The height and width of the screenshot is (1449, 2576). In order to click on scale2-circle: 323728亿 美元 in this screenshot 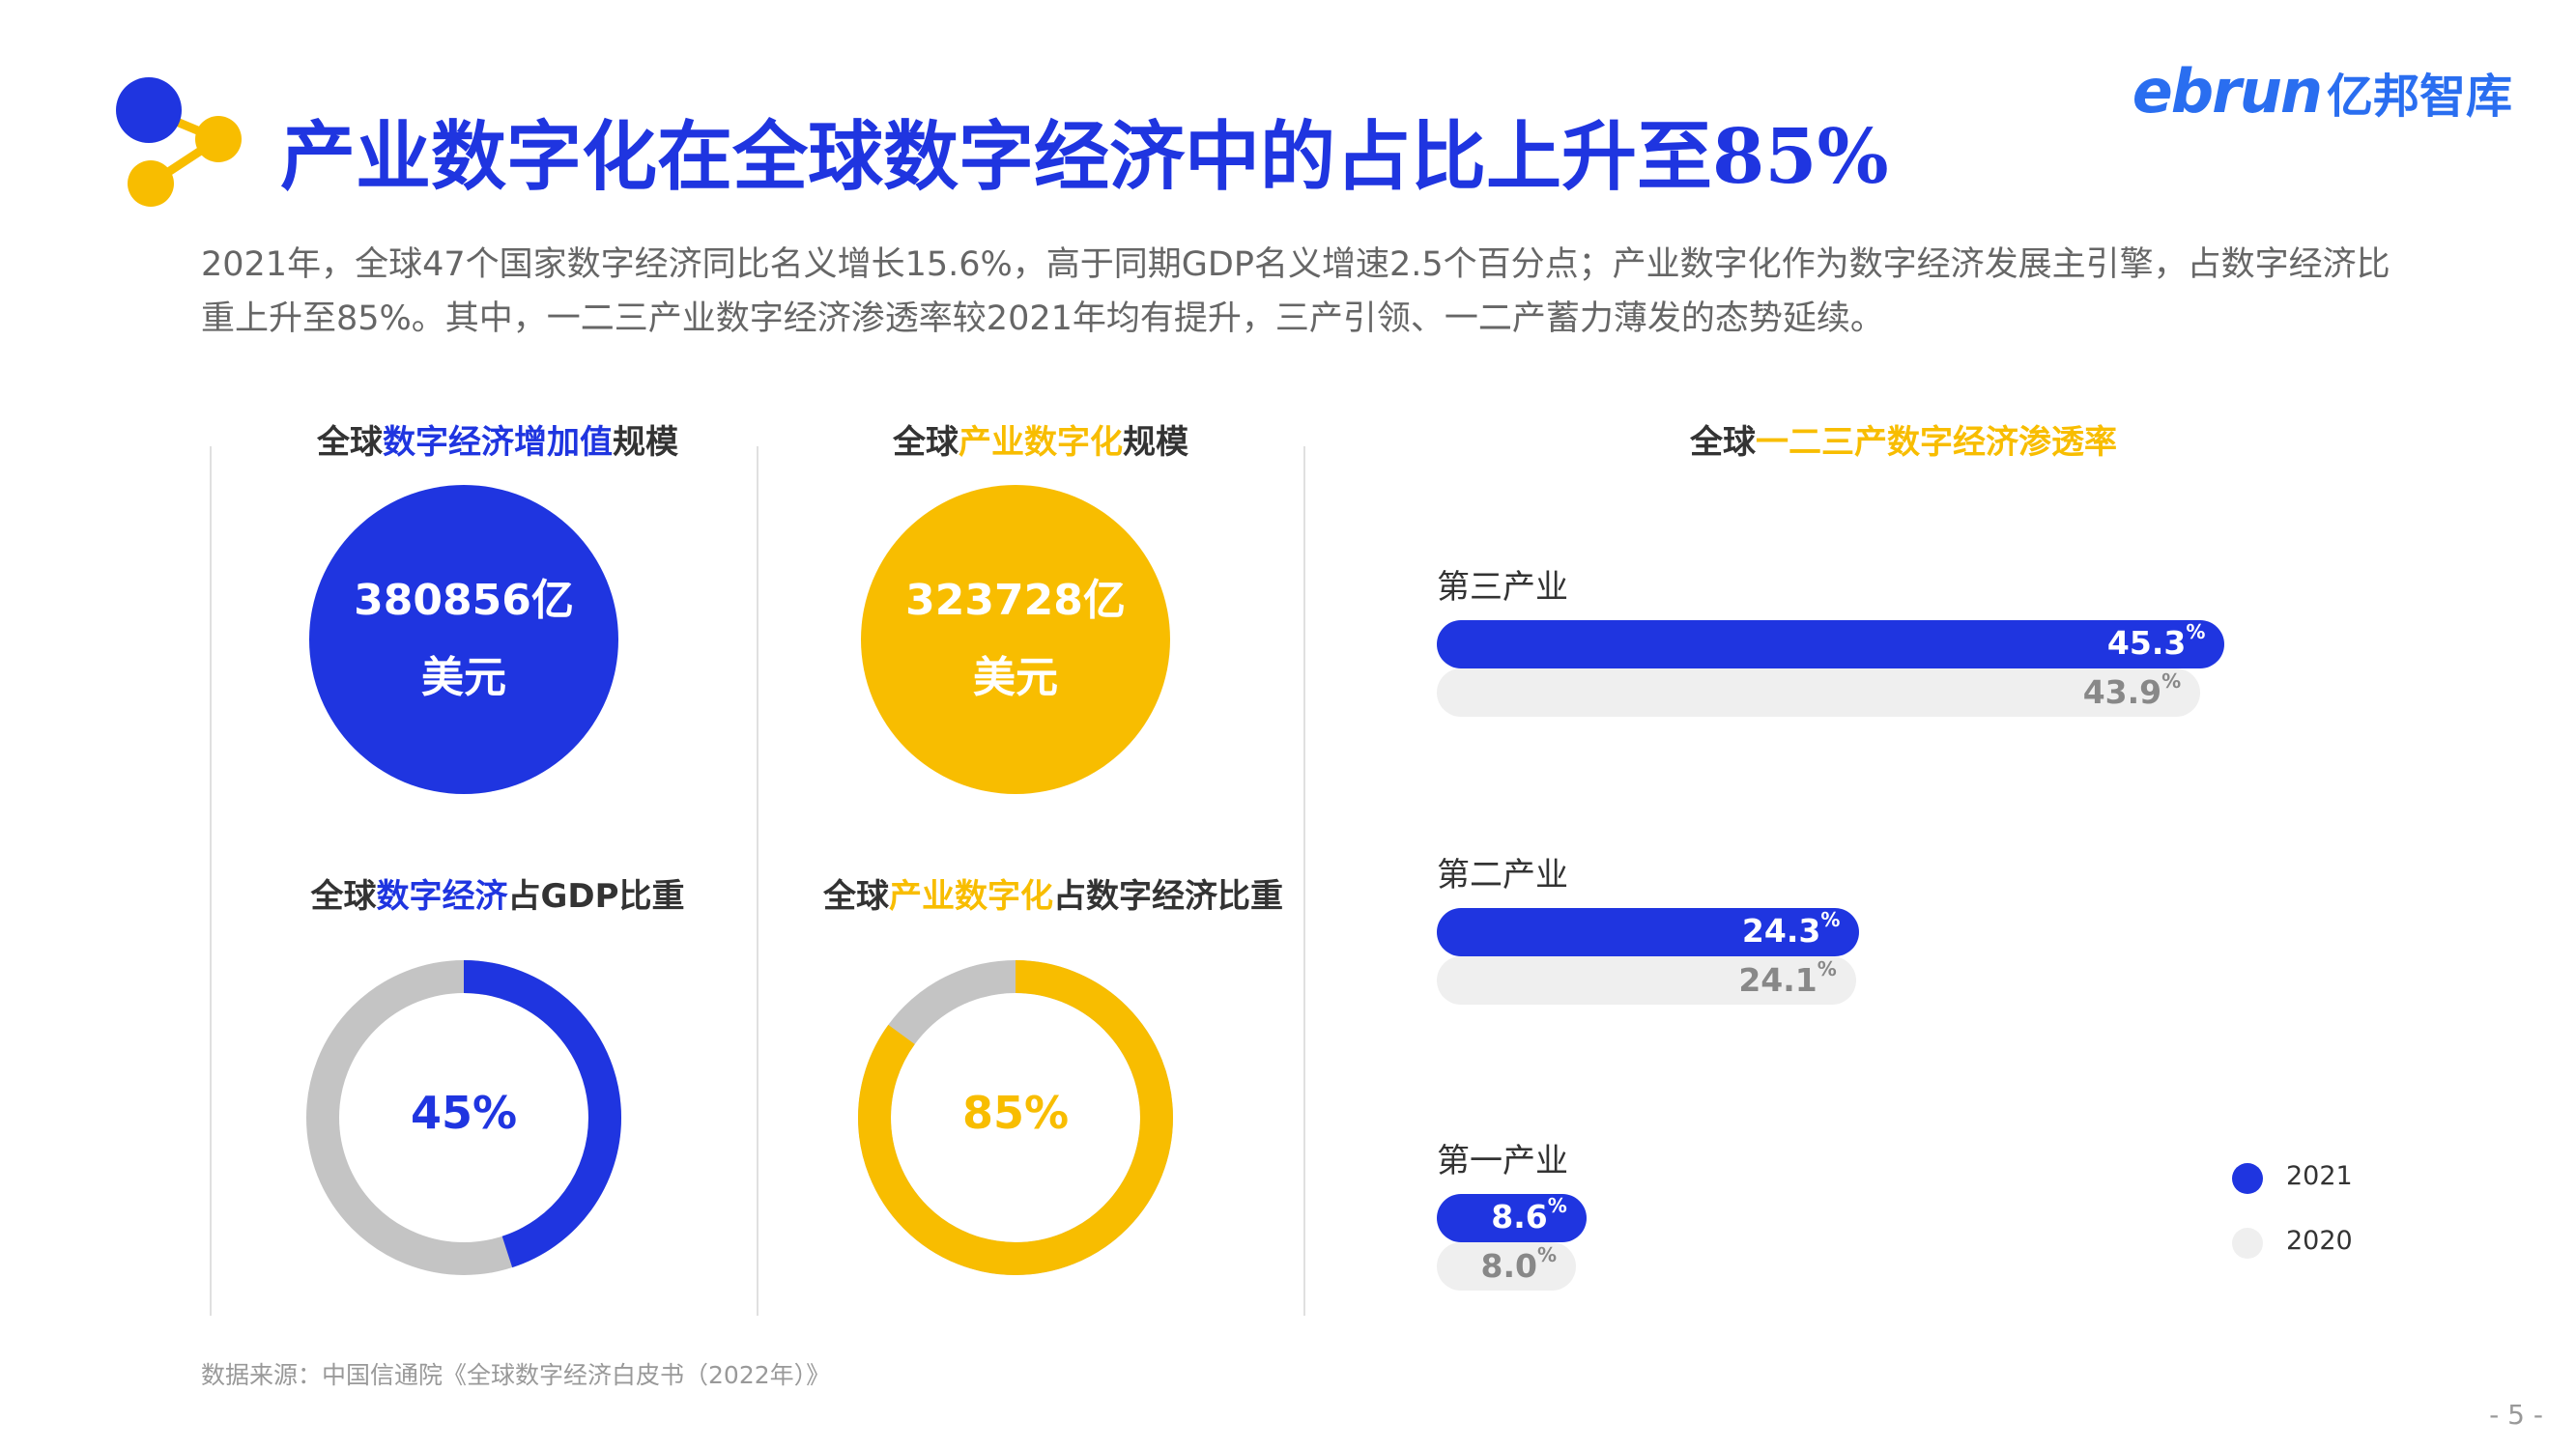, I will do `click(1016, 639)`.